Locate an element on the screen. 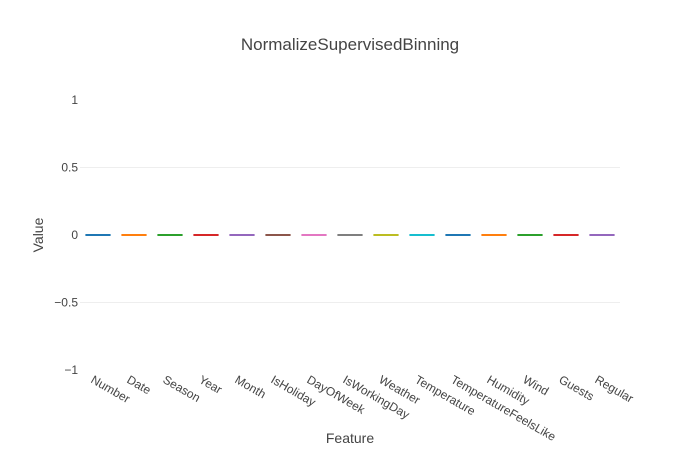  y-tick-label: −0.5 is located at coordinates (66, 303).